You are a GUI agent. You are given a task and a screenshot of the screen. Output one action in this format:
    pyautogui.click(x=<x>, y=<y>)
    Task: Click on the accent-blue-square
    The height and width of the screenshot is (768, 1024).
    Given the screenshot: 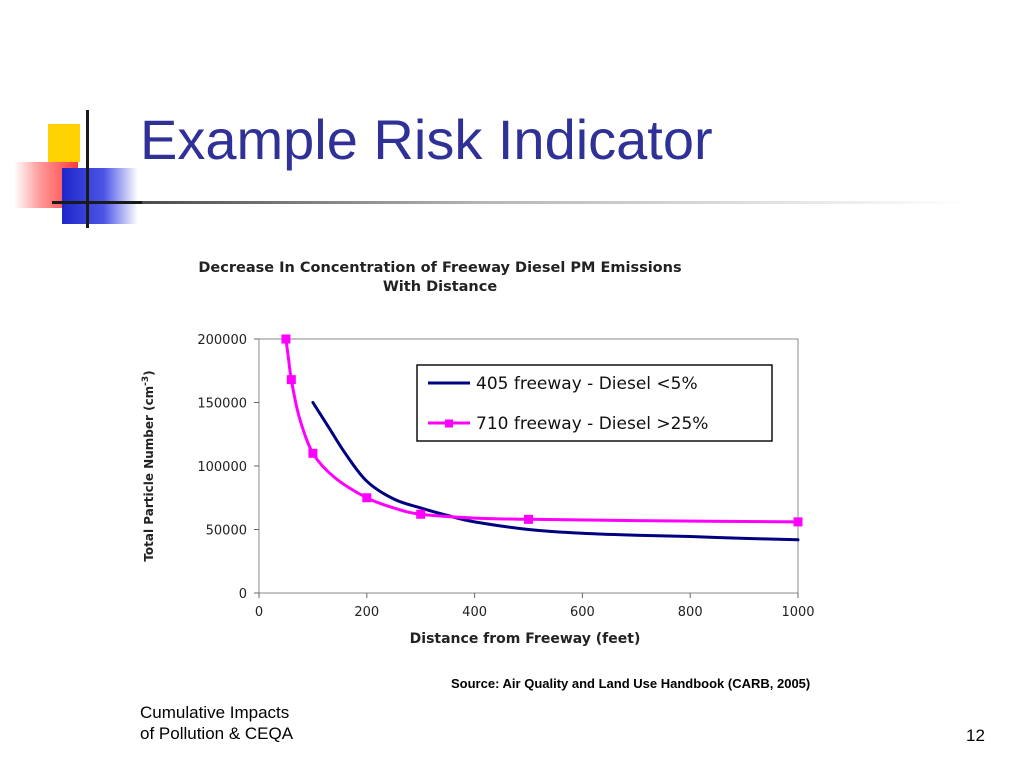 What is the action you would take?
    pyautogui.click(x=100, y=196)
    